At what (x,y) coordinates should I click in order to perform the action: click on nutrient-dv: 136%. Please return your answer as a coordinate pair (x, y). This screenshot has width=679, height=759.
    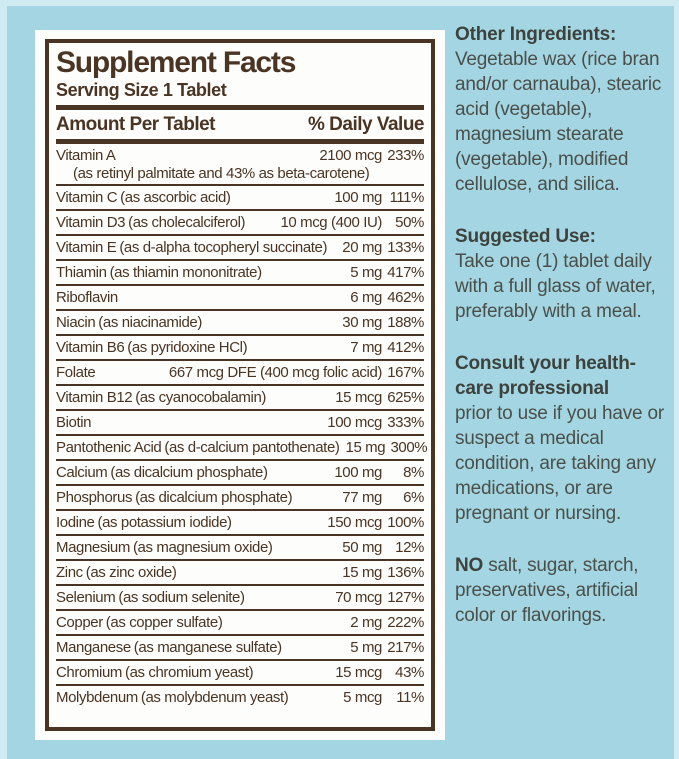
    Looking at the image, I should click on (405, 572).